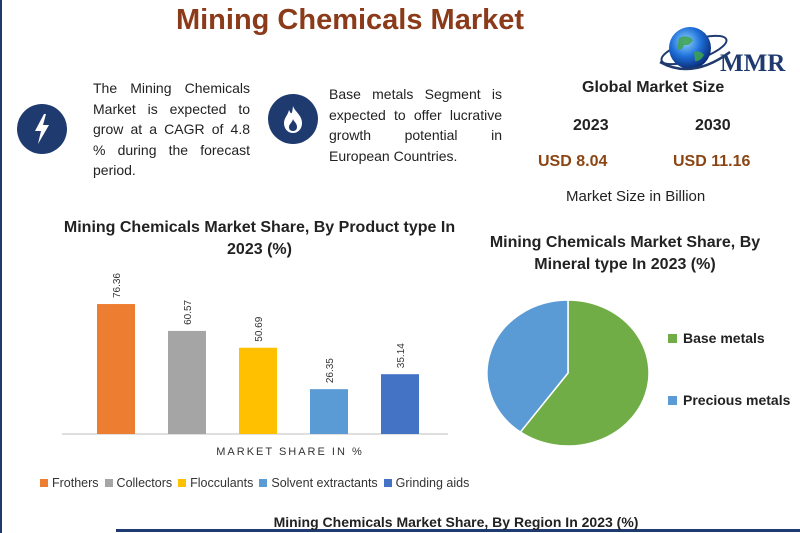  What do you see at coordinates (724, 338) in the screenshot?
I see `pie-legend-label: Base metals` at bounding box center [724, 338].